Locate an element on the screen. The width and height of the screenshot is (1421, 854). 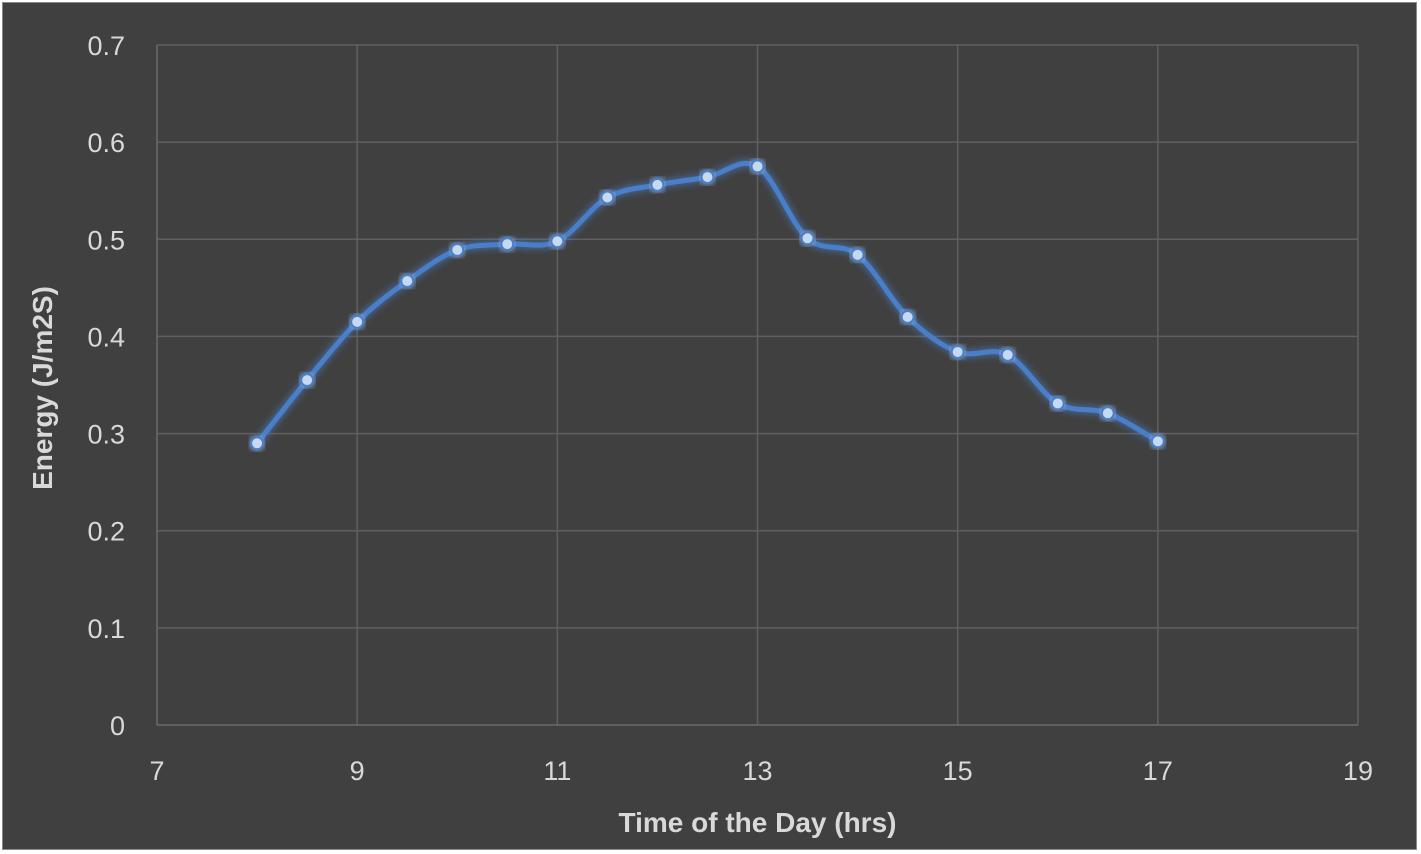
x-tick-label: 11 is located at coordinates (557, 771).